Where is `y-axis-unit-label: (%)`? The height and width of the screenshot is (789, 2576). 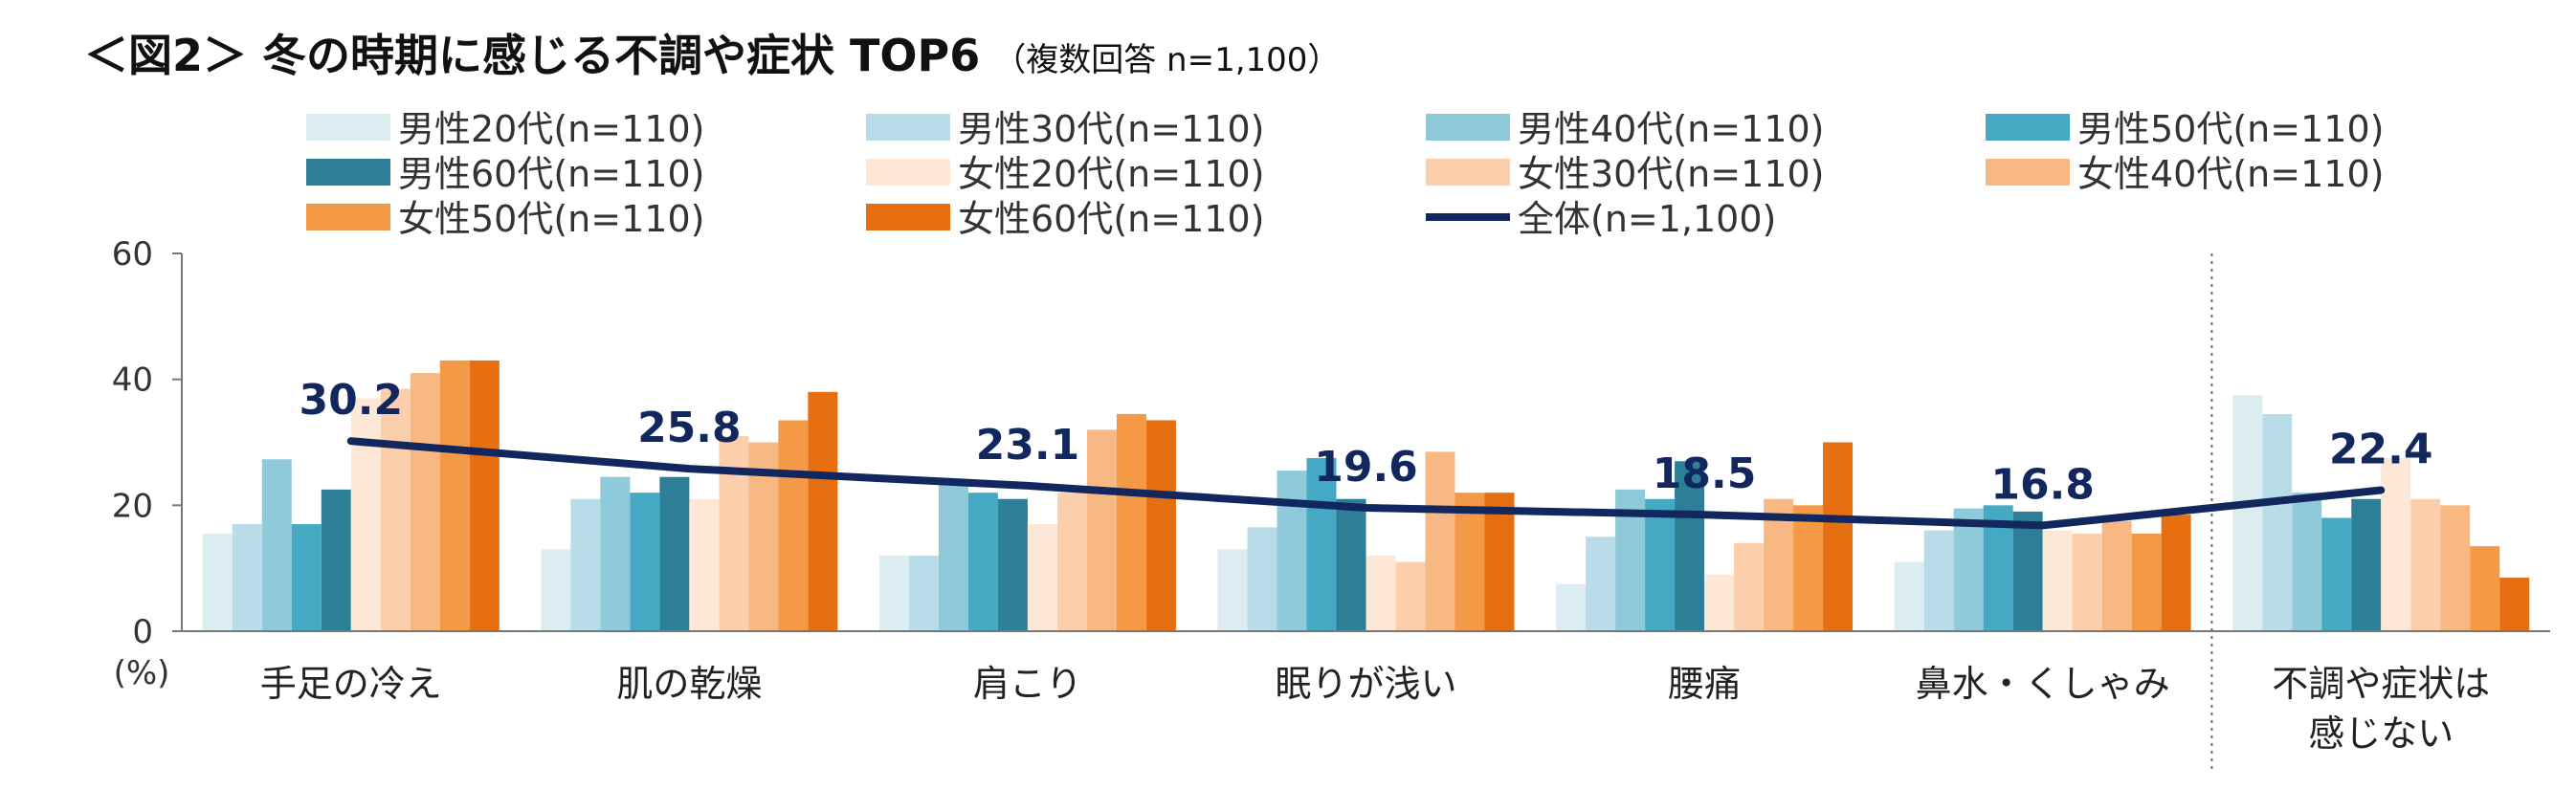 y-axis-unit-label: (%) is located at coordinates (142, 673).